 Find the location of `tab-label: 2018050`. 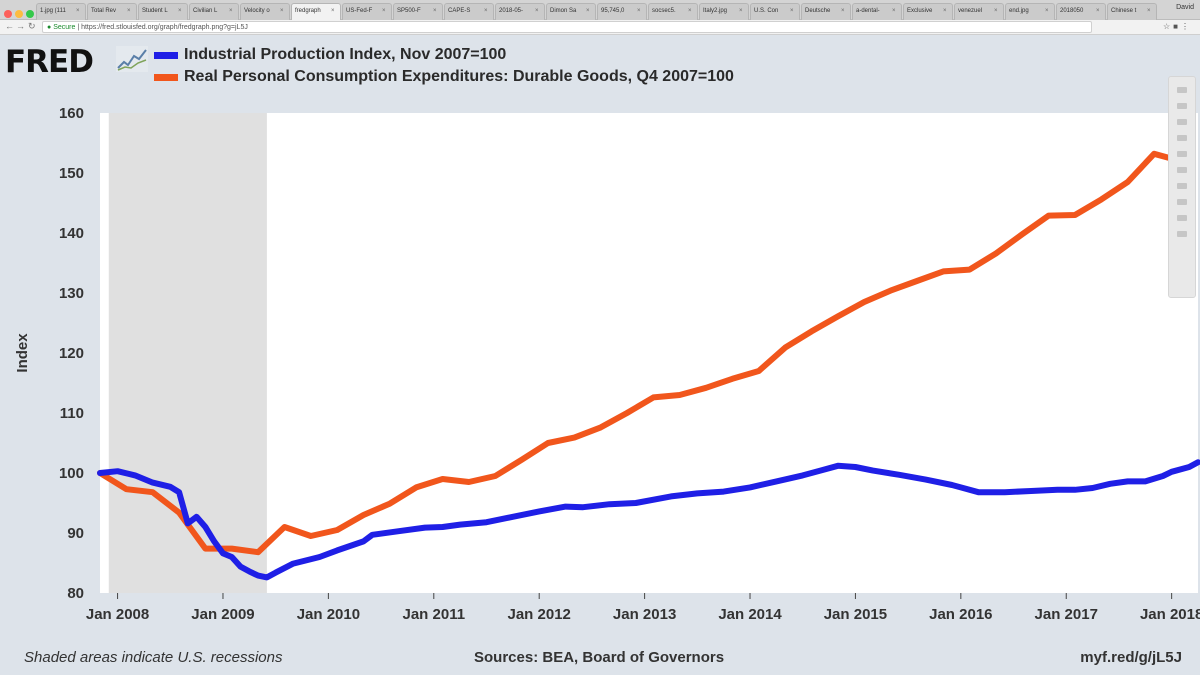

tab-label: 2018050 is located at coordinates (1072, 11).